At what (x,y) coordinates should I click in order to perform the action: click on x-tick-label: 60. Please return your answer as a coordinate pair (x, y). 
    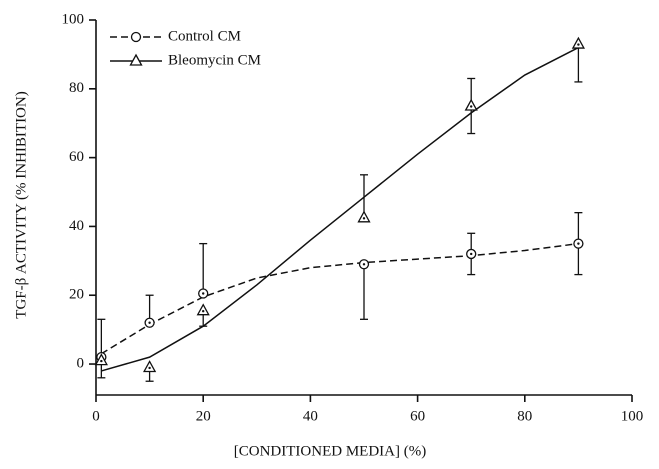
    Looking at the image, I should click on (417, 416).